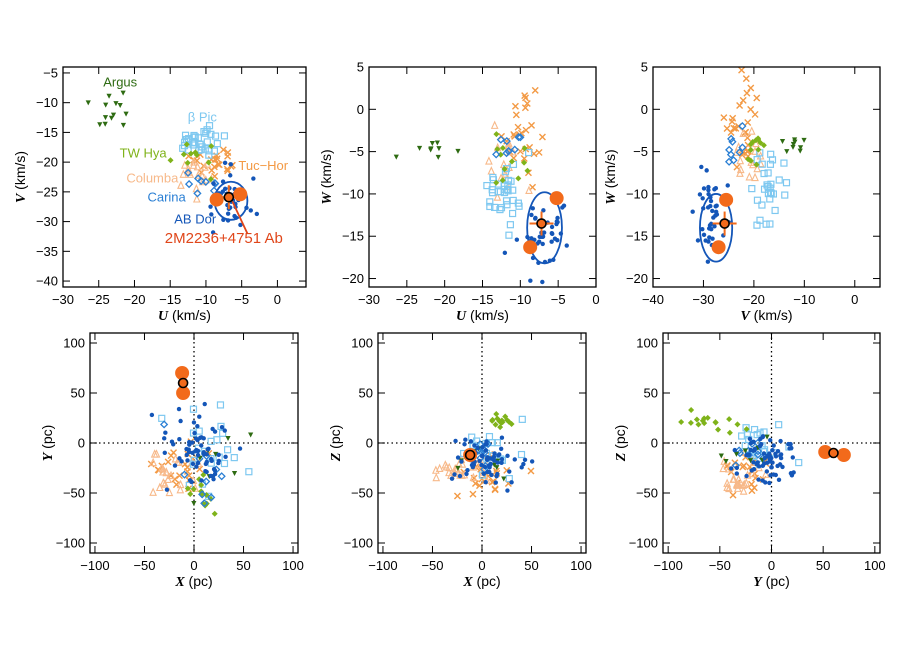  I want to click on y-tick-label: −50, so click(362, 493).